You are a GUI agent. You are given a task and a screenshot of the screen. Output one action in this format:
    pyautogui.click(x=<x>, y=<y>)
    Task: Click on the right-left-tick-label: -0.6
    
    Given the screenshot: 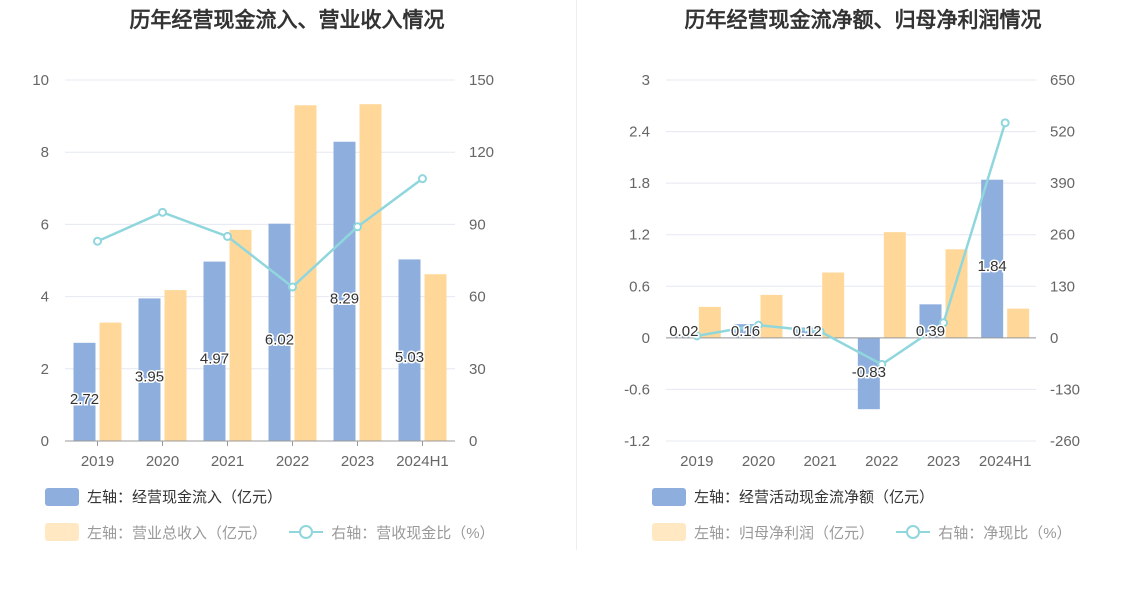 What is the action you would take?
    pyautogui.click(x=637, y=389)
    